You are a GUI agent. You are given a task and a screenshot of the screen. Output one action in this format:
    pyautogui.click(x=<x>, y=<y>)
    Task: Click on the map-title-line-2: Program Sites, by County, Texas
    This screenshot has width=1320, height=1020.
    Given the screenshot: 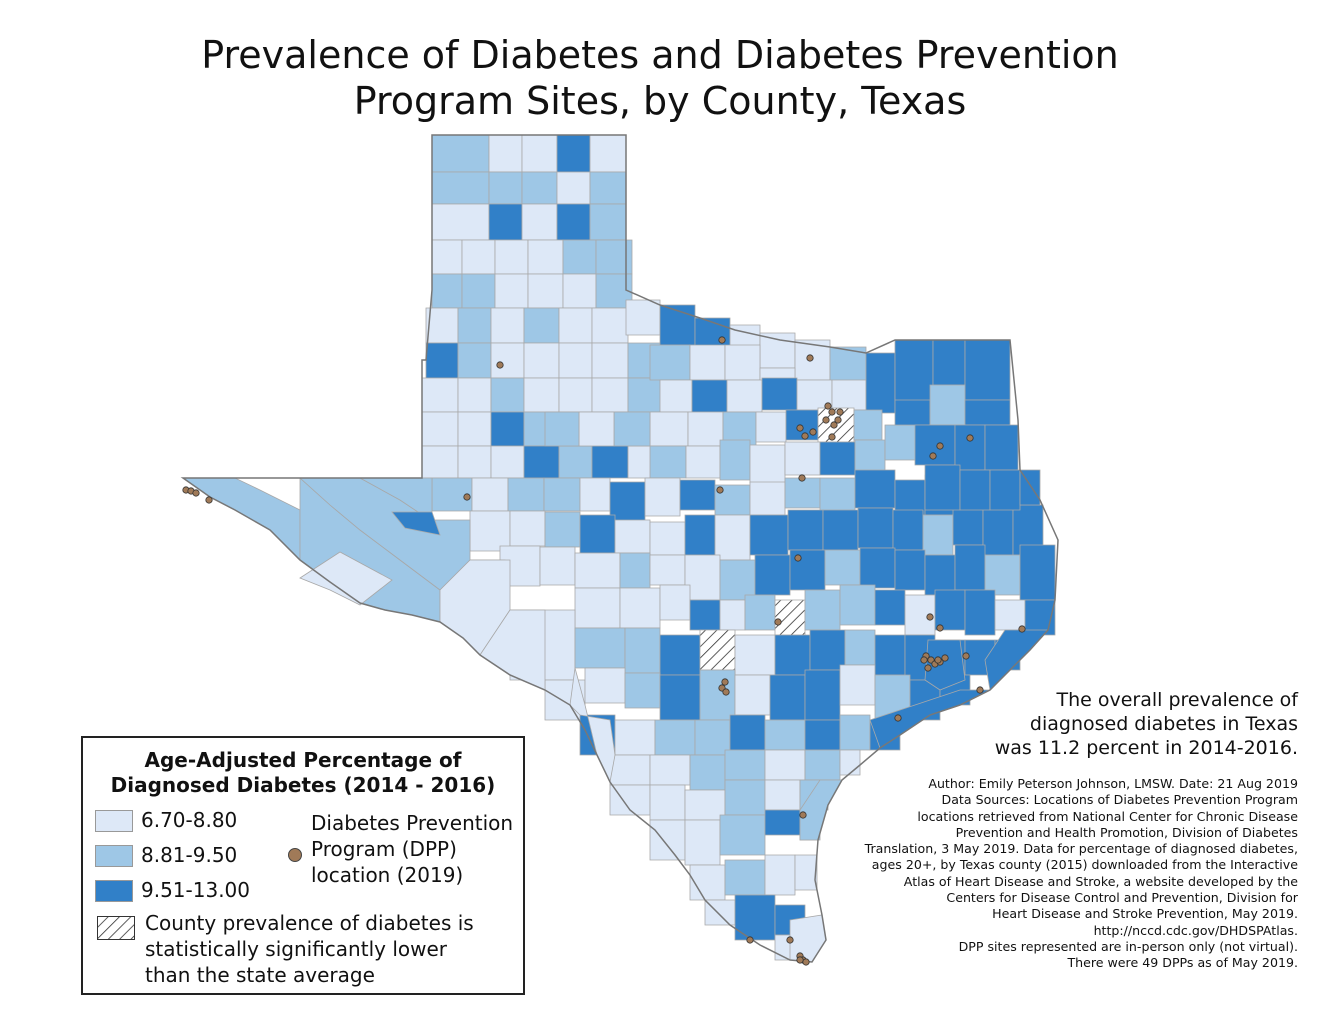 What is the action you would take?
    pyautogui.click(x=660, y=101)
    